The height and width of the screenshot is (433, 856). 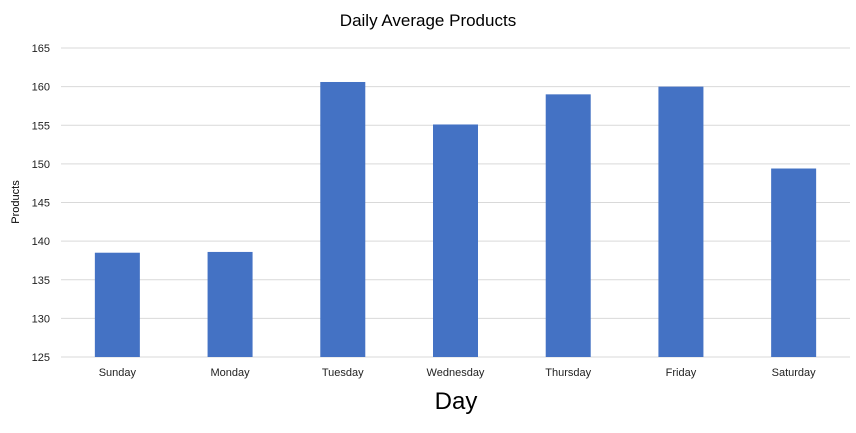 I want to click on x-tick-label-sunday: Sunday, so click(x=118, y=373).